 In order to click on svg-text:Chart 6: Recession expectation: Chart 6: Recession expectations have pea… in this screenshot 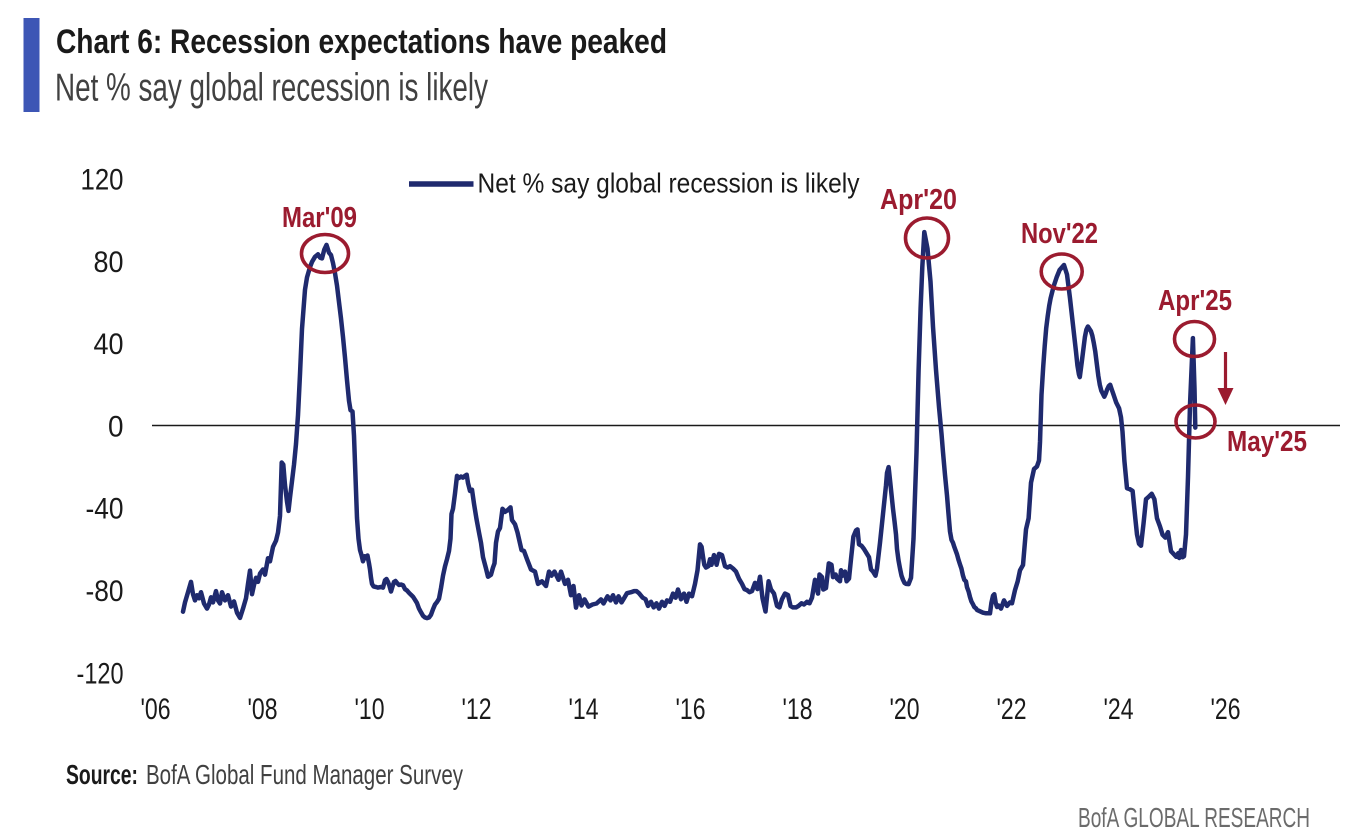, I will do `click(361, 42)`.